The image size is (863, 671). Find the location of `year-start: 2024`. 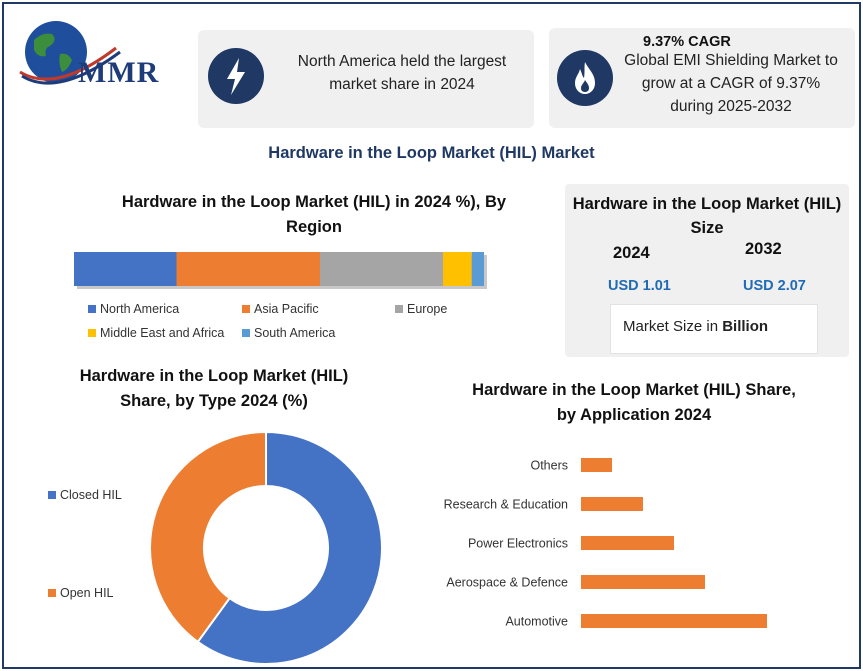

year-start: 2024 is located at coordinates (631, 253).